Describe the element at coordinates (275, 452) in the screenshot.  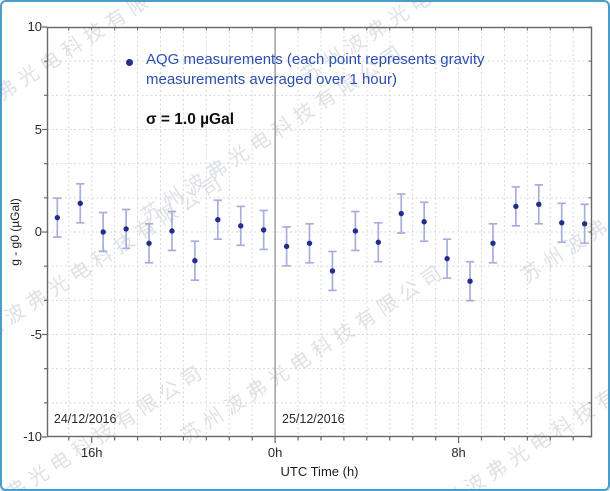
I see `x-tick-label: 0h` at that location.